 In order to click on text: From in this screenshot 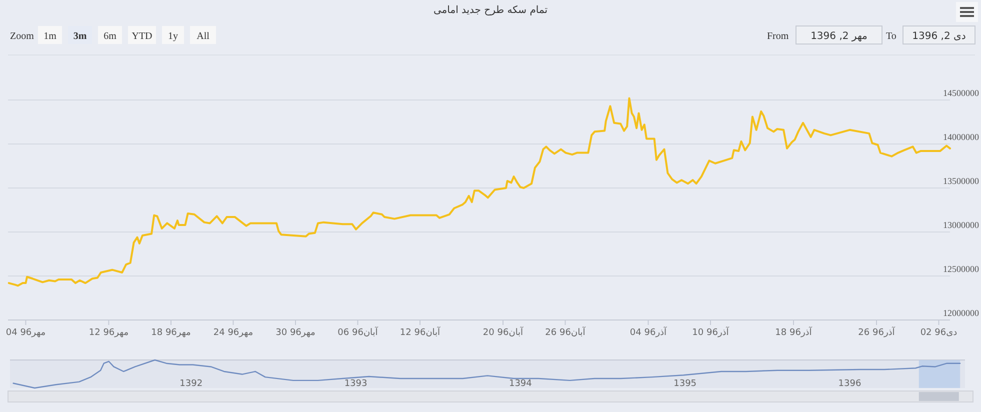, I will do `click(778, 36)`.